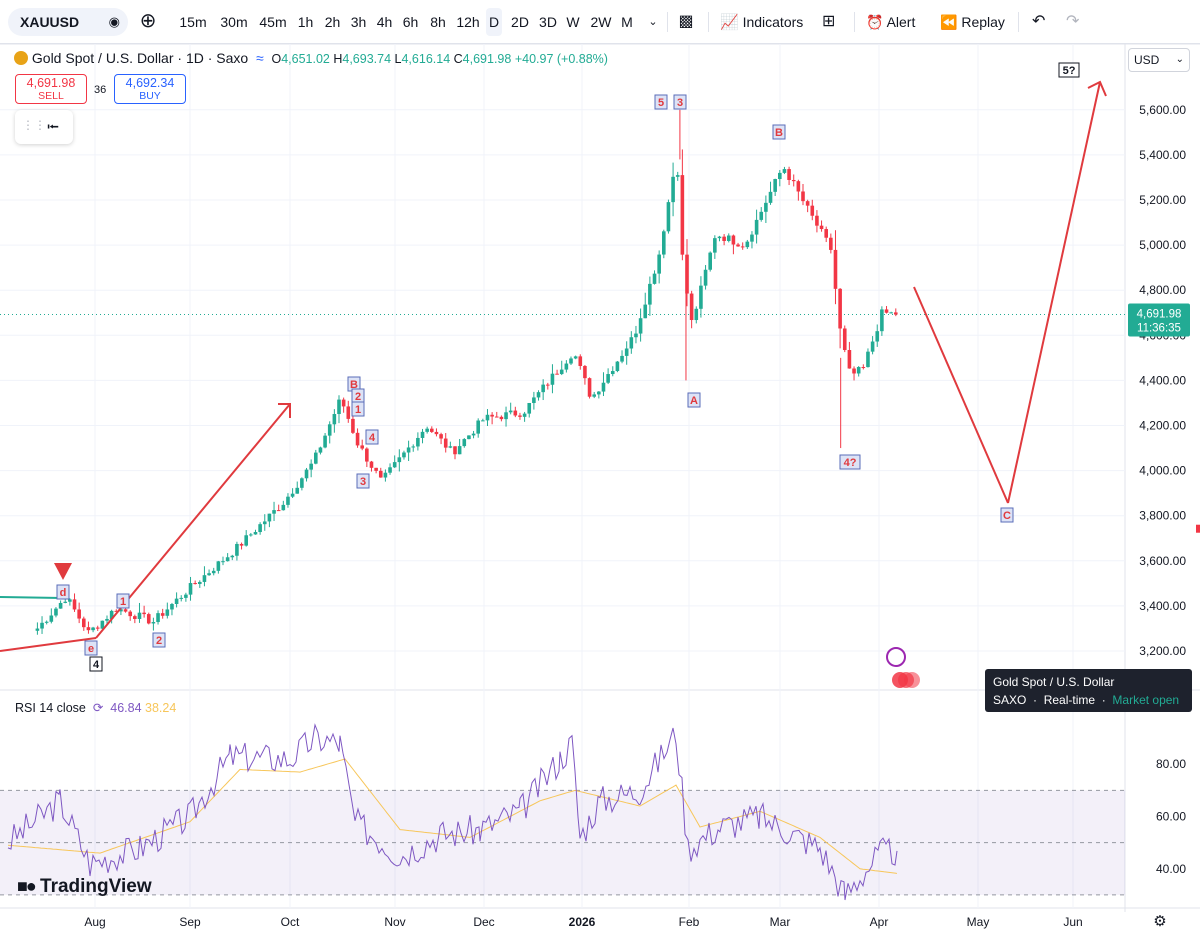 The image size is (1200, 940). Describe the element at coordinates (686, 21) in the screenshot. I see `chart-type-candles-icon: ▩` at that location.